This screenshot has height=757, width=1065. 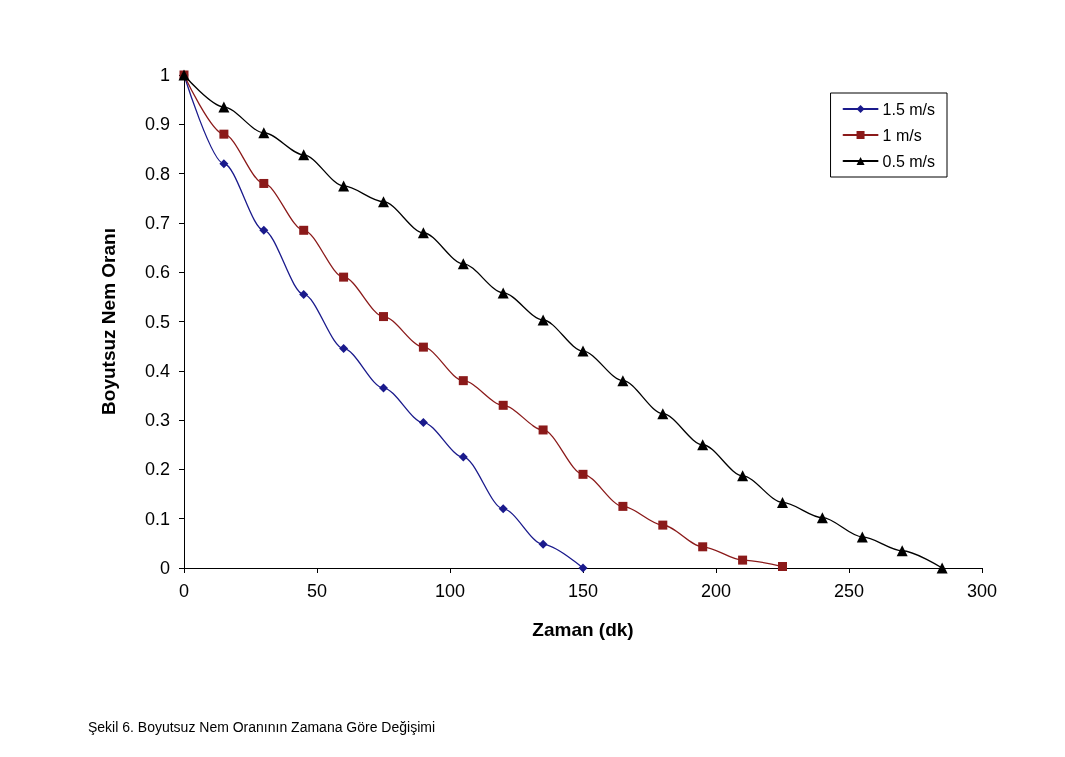 What do you see at coordinates (157, 272) in the screenshot?
I see `y-tick-label: 0.6` at bounding box center [157, 272].